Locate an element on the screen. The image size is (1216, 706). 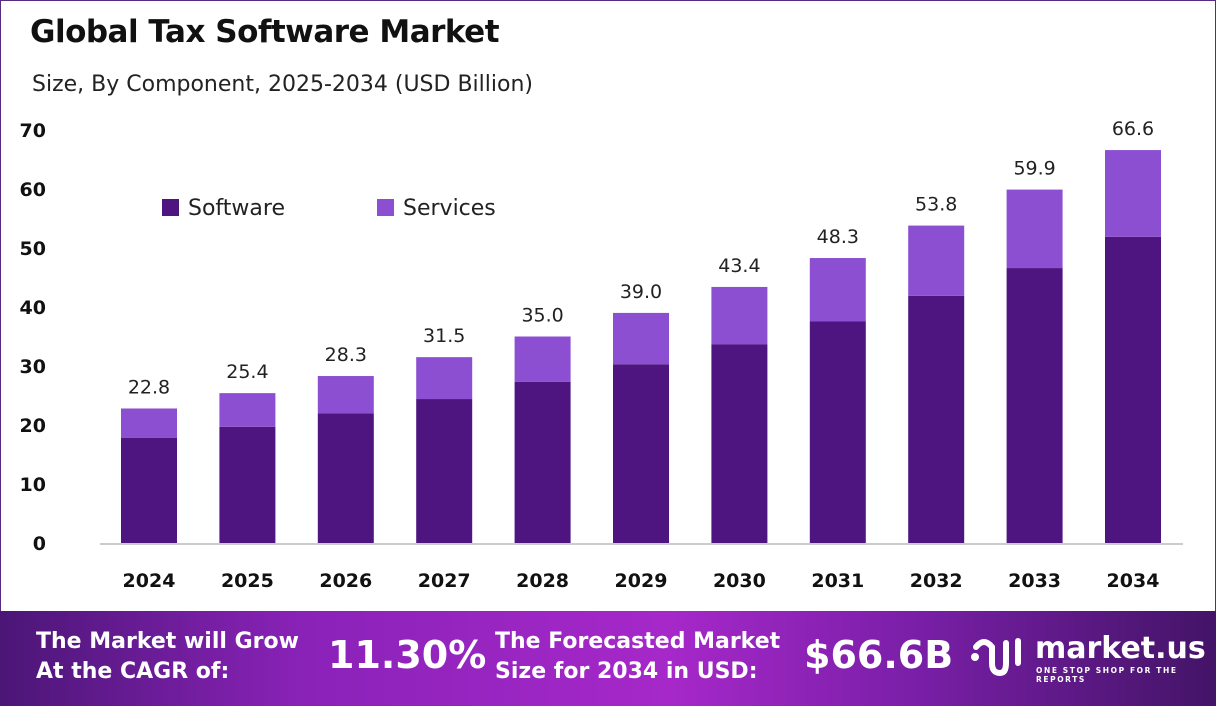
bar-software-2034 is located at coordinates (1133, 390).